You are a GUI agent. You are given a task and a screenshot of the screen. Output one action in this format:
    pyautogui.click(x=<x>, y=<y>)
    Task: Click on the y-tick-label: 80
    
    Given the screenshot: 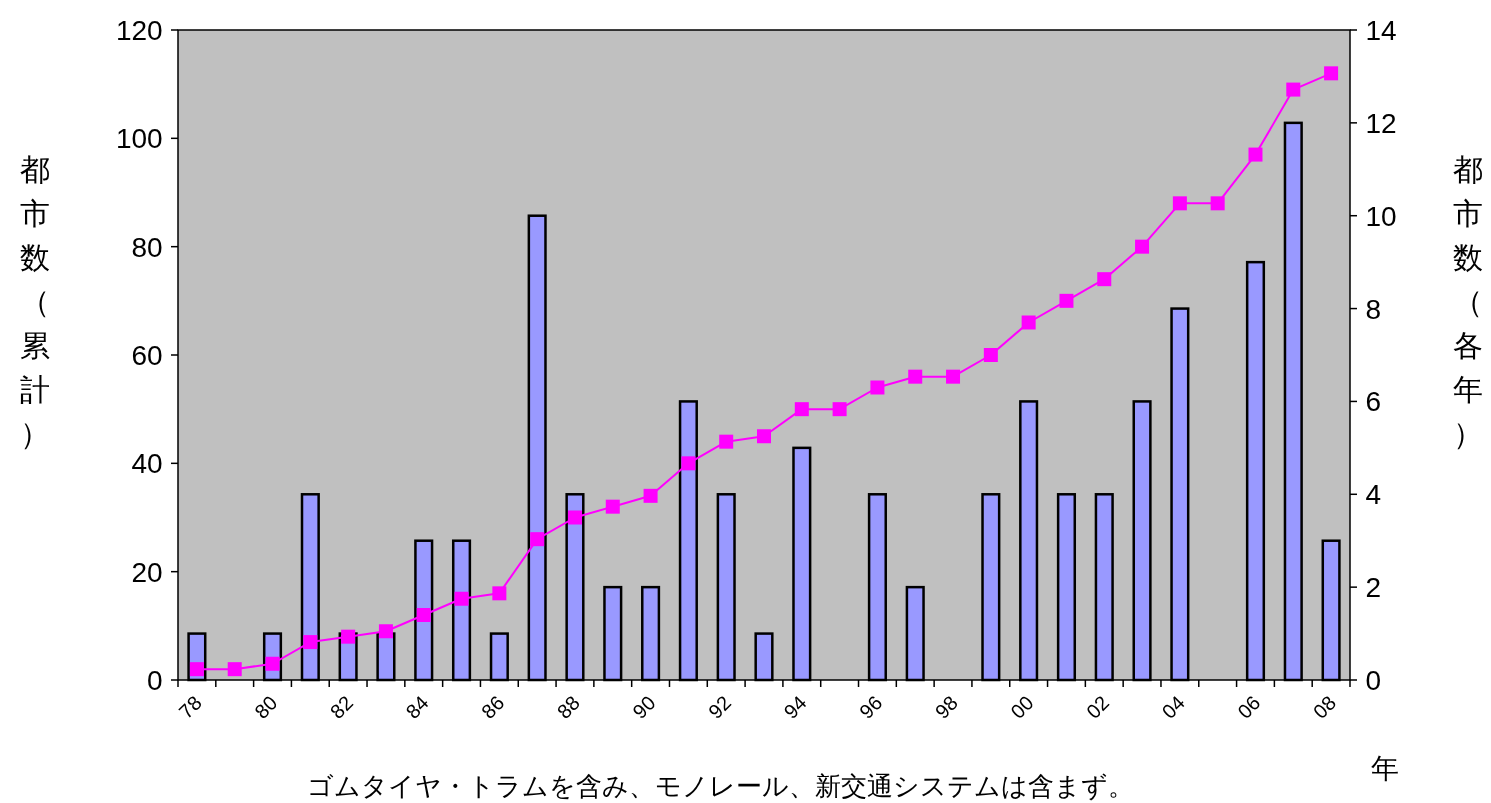 What is the action you would take?
    pyautogui.click(x=147, y=247)
    